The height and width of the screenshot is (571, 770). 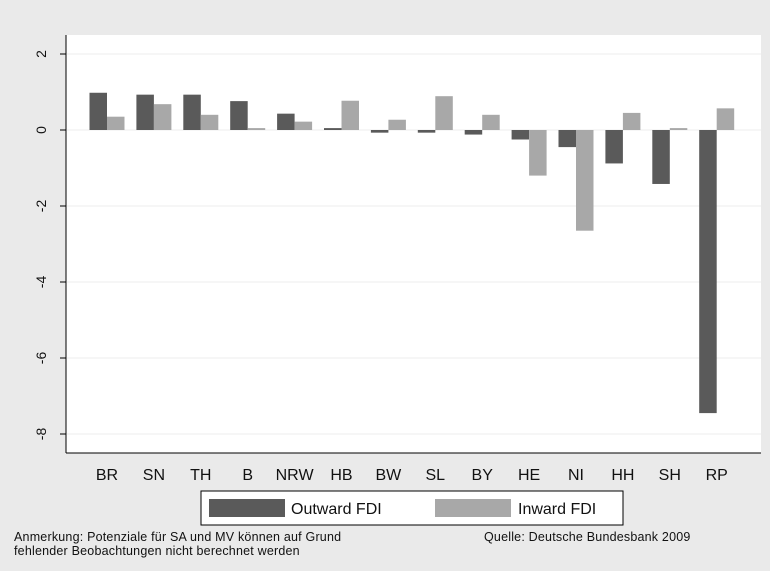 I want to click on bar-outward-bw, so click(x=379, y=131).